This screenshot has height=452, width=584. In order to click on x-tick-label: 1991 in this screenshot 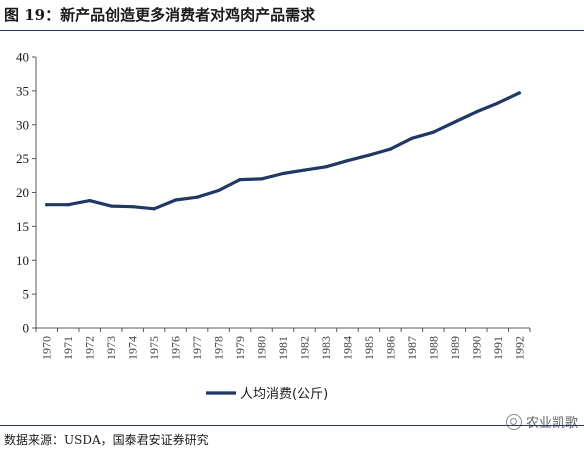, I will do `click(498, 348)`.